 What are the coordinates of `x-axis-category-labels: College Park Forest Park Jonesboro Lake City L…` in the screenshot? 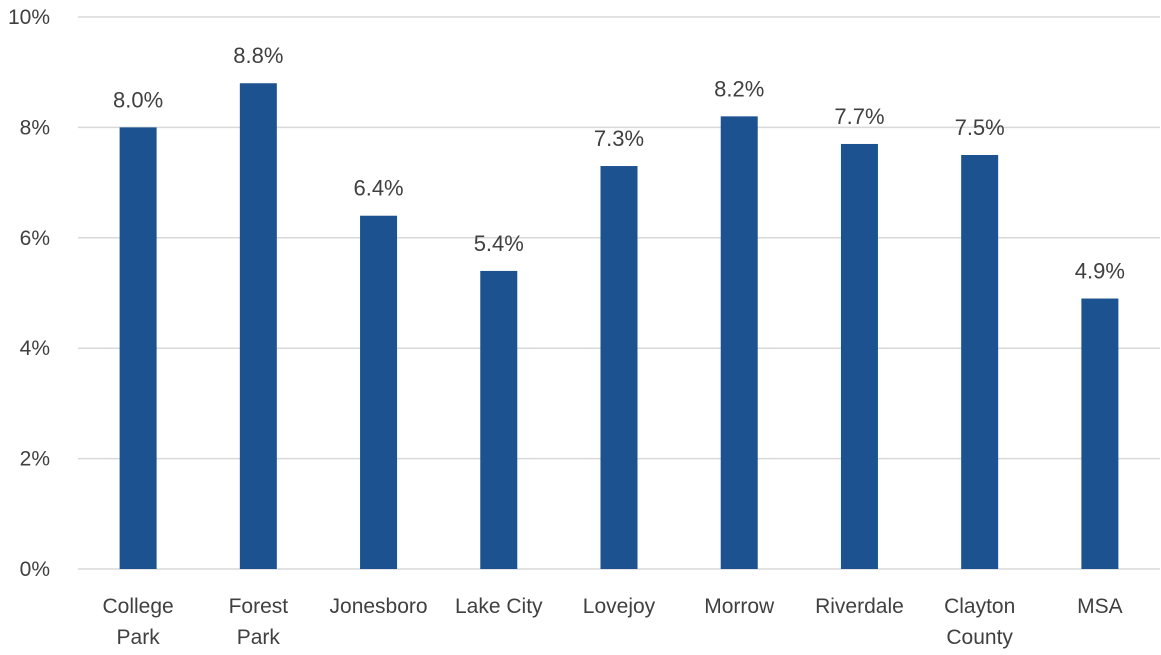 It's located at (613, 622).